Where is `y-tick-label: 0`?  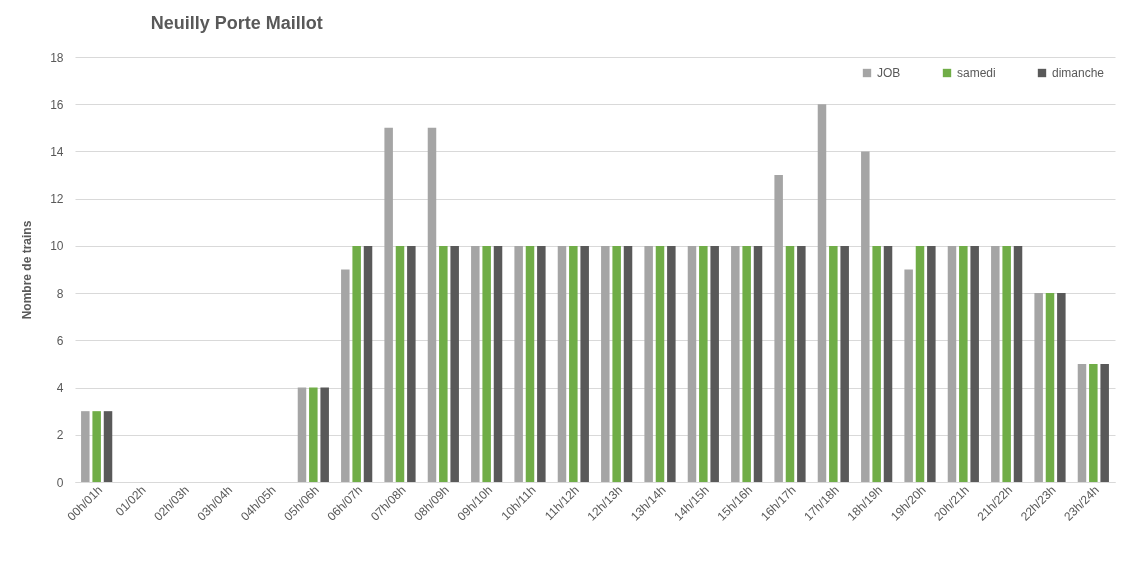 y-tick-label: 0 is located at coordinates (60, 482).